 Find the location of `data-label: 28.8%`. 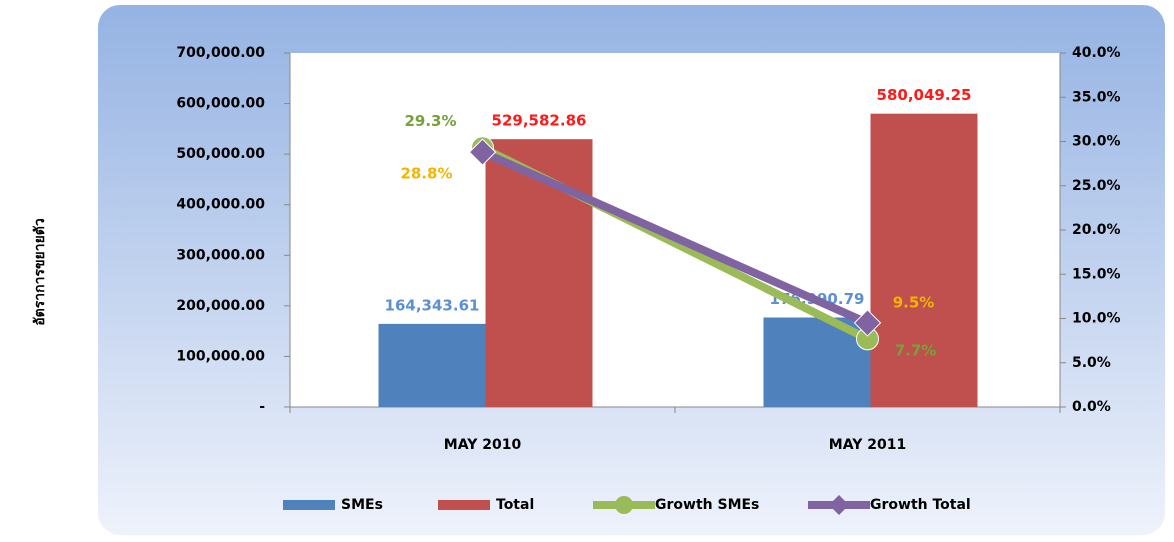

data-label: 28.8% is located at coordinates (426, 174).